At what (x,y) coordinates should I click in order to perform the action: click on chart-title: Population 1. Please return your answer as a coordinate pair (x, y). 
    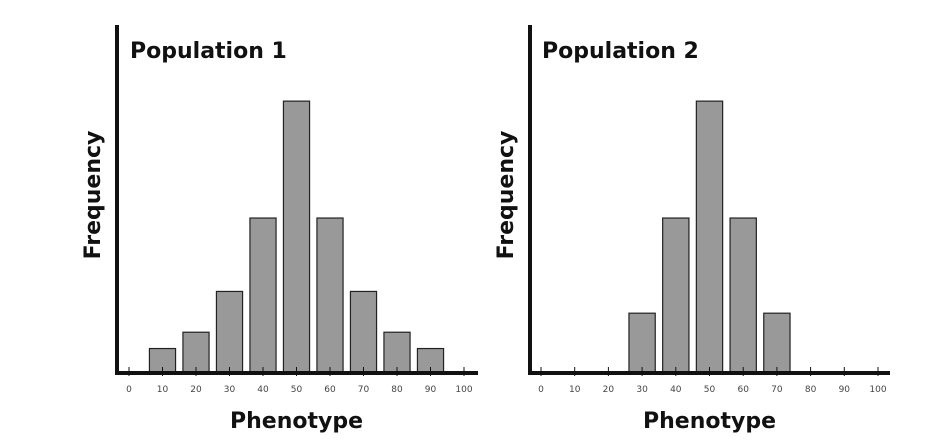
    Looking at the image, I should click on (208, 51).